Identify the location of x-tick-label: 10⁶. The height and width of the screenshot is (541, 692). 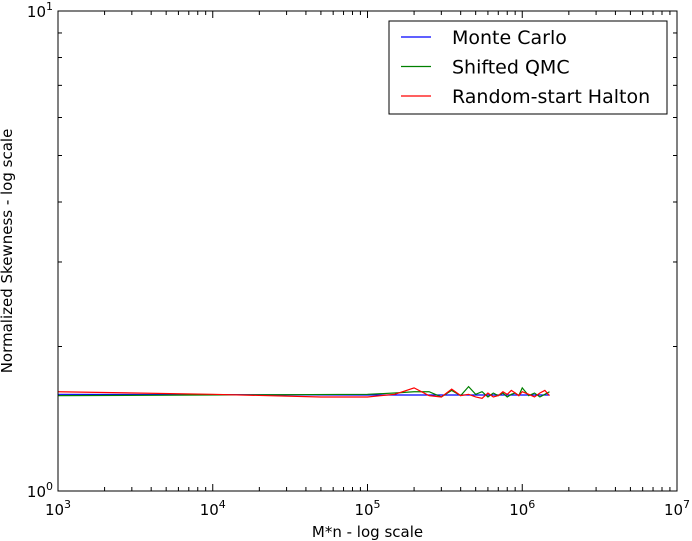
(522, 508).